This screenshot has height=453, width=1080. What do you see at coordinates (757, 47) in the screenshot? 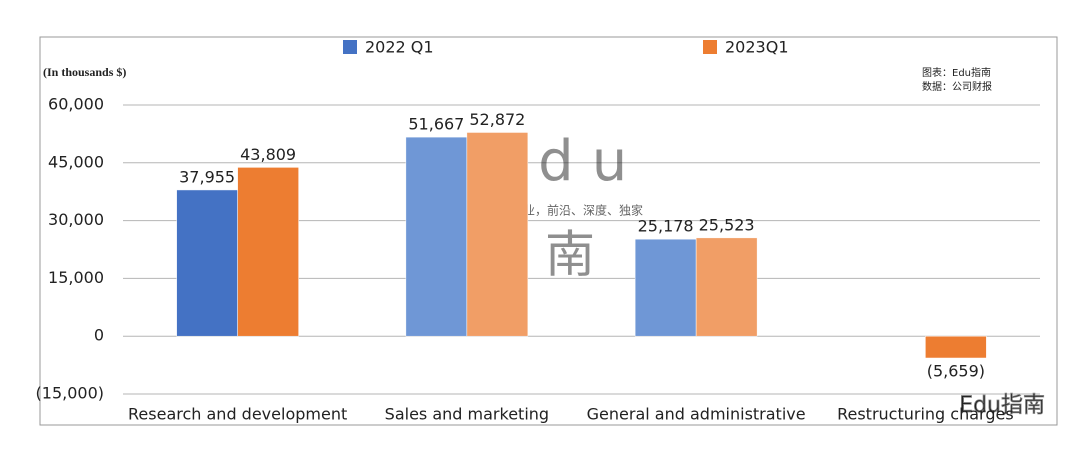
I see `legend-label: 2023Q1` at bounding box center [757, 47].